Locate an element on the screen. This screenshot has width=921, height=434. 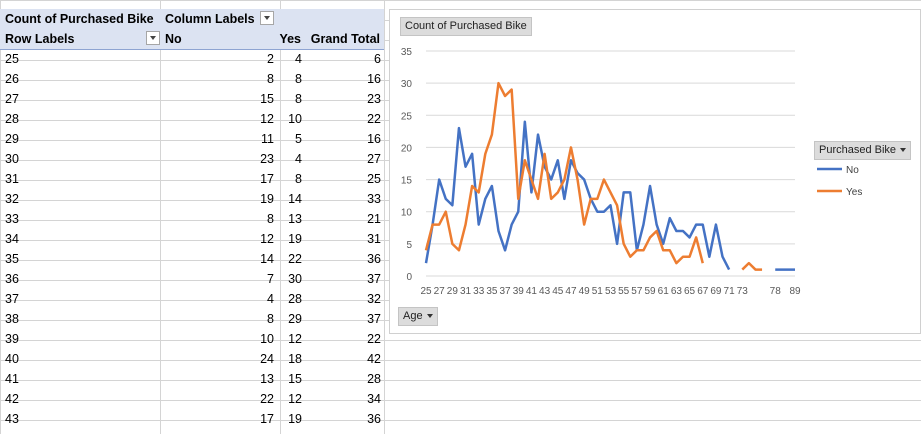
row-label-age: 25 is located at coordinates (12, 59).